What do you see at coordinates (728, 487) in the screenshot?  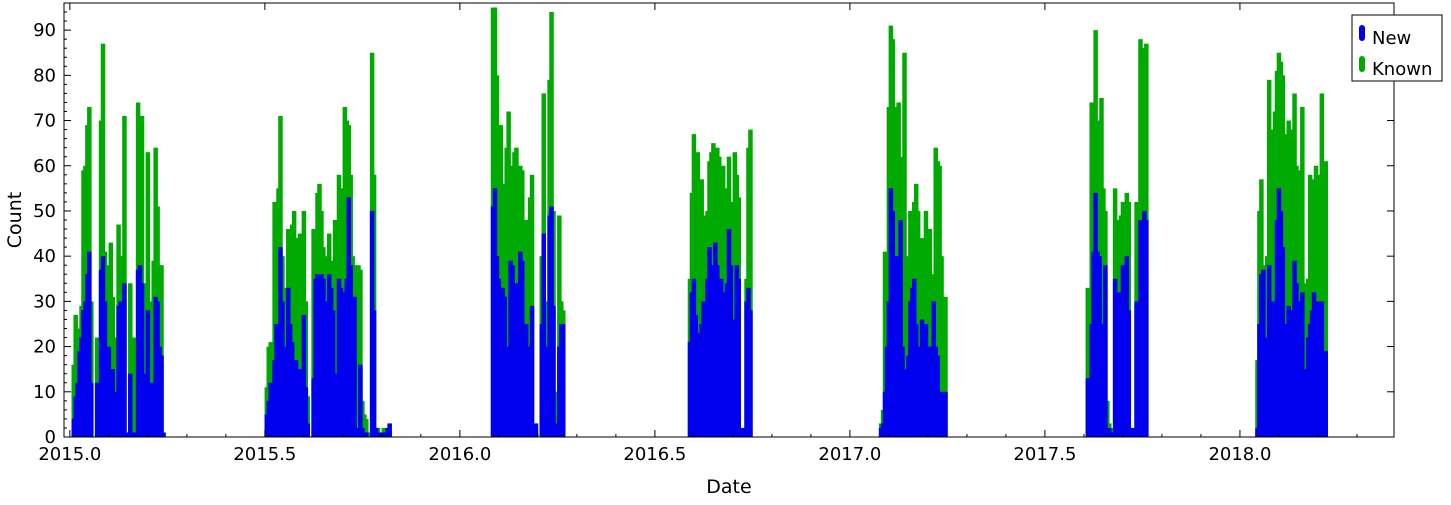 I see `x-axis-label: Date` at bounding box center [728, 487].